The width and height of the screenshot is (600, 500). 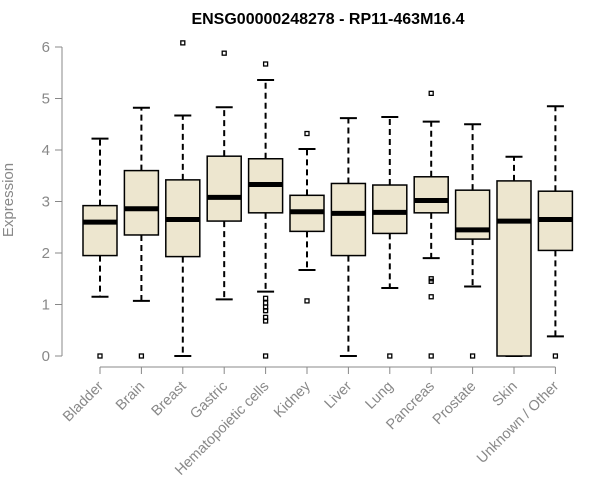 What do you see at coordinates (307, 217) in the screenshot?
I see `box-kidney` at bounding box center [307, 217].